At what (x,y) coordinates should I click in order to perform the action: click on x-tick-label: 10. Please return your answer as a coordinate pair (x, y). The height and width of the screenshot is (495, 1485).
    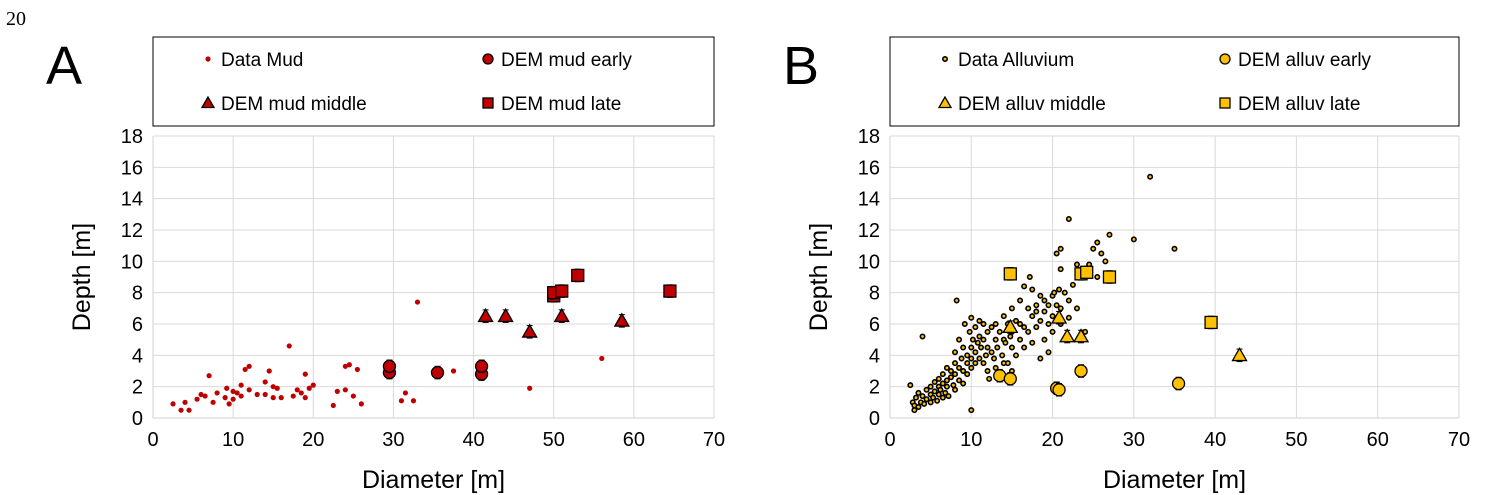
    Looking at the image, I should click on (233, 440).